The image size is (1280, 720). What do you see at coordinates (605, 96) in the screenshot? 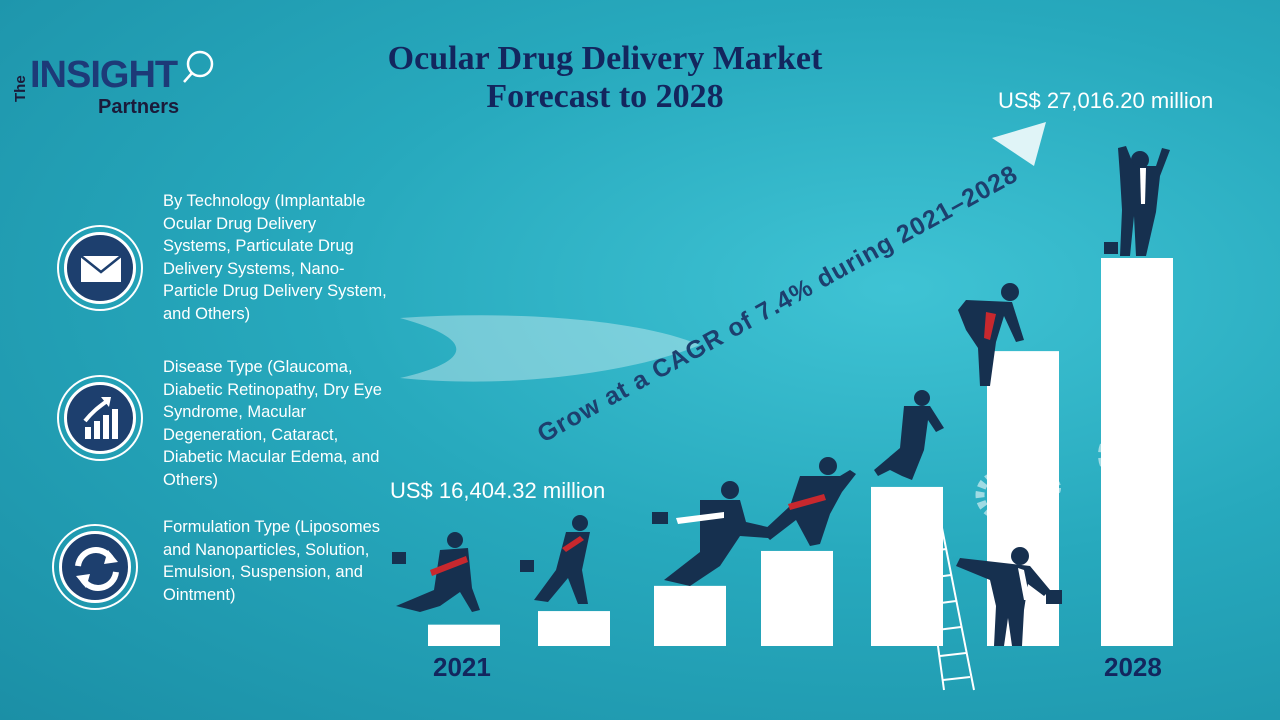
I see `title-line-2: Forecast to 2028` at bounding box center [605, 96].